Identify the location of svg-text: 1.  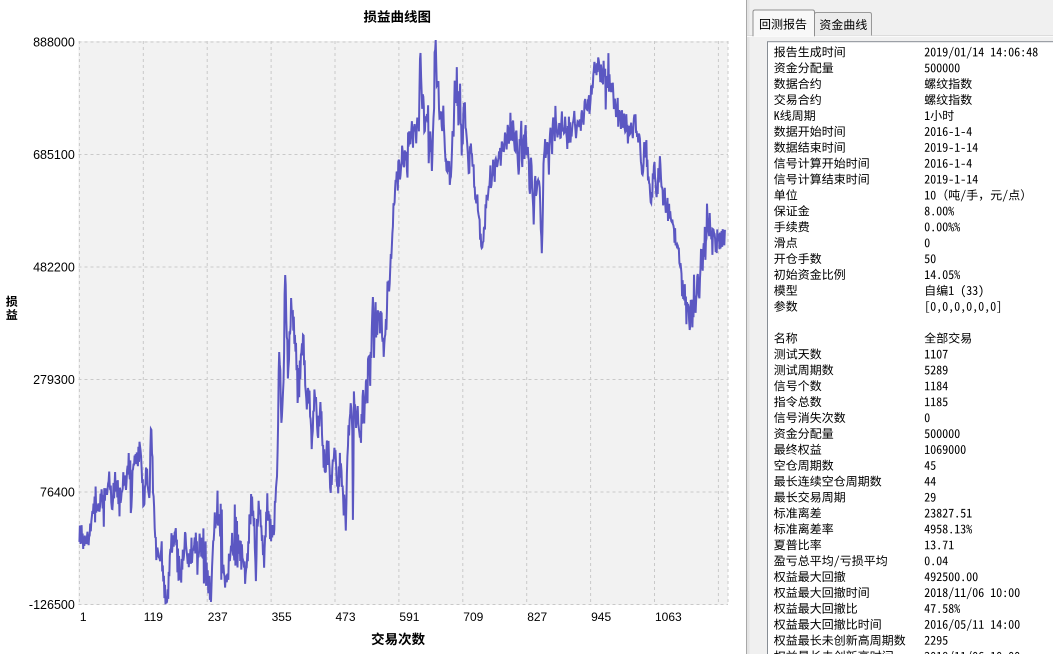
(83, 617).